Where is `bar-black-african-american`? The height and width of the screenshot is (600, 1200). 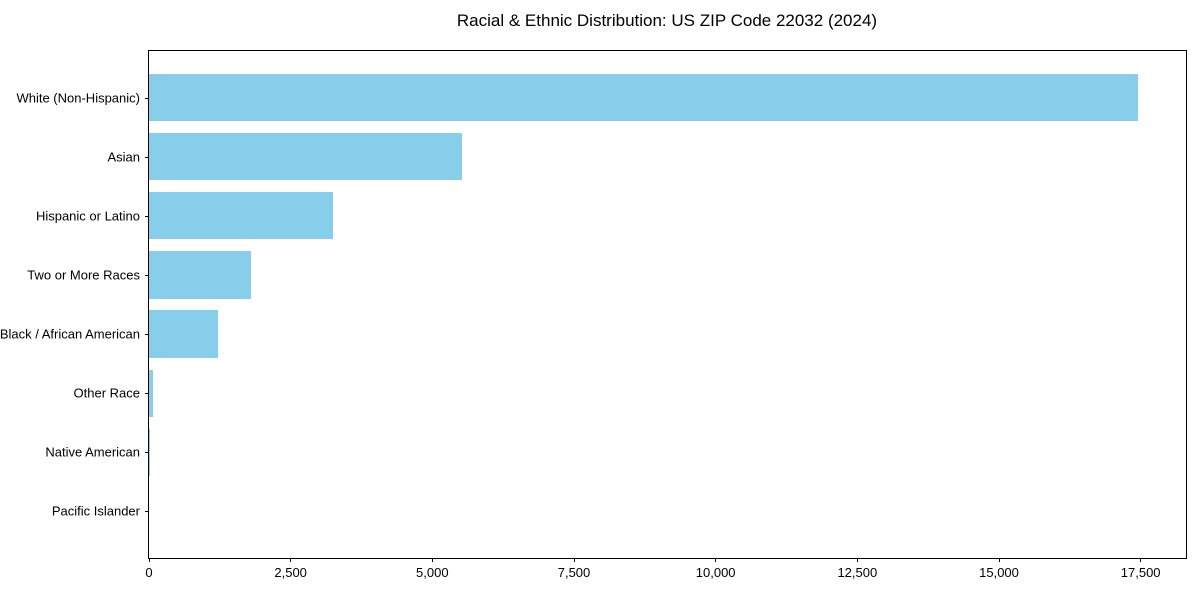 bar-black-african-american is located at coordinates (184, 334).